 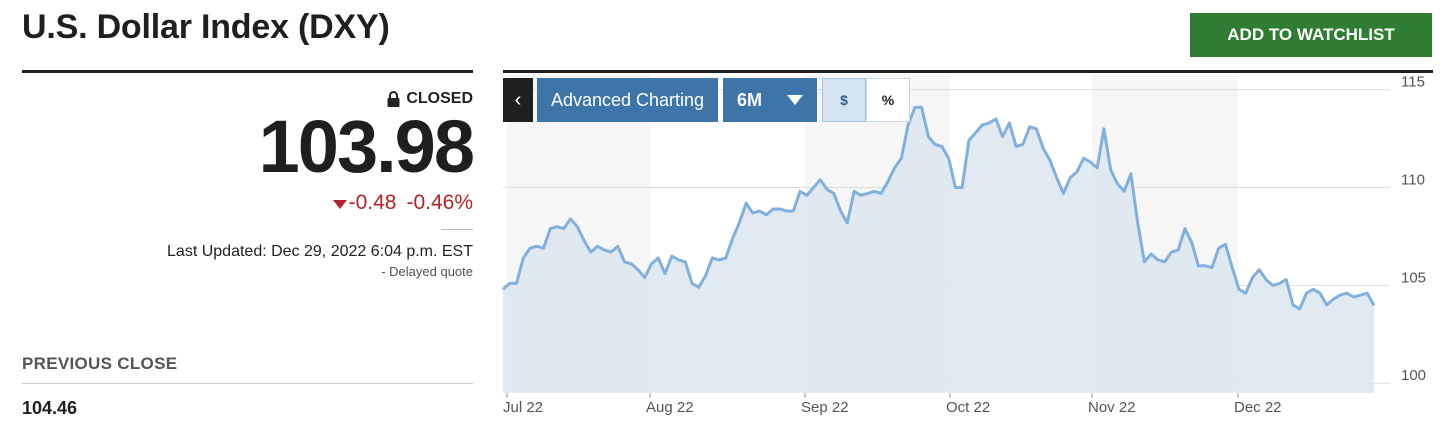 I want to click on change-value: -0.48, so click(x=372, y=202).